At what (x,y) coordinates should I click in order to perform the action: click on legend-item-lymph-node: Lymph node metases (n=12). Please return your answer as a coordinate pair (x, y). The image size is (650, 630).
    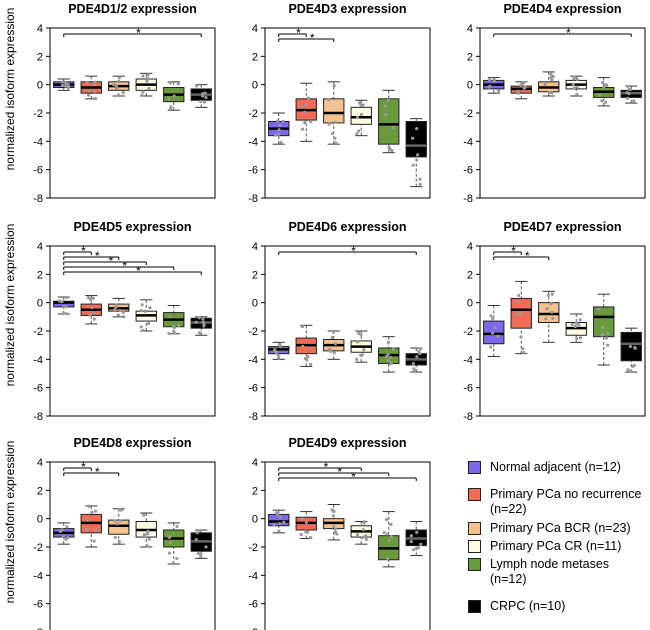
    Looking at the image, I should click on (558, 572).